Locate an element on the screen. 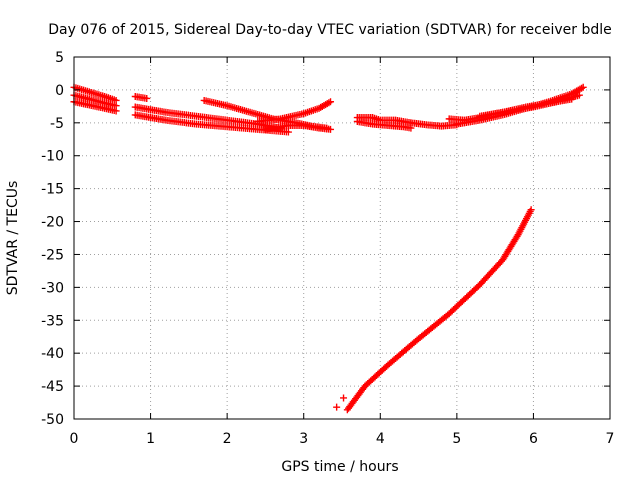  x-tick-label: 3 is located at coordinates (303, 439).